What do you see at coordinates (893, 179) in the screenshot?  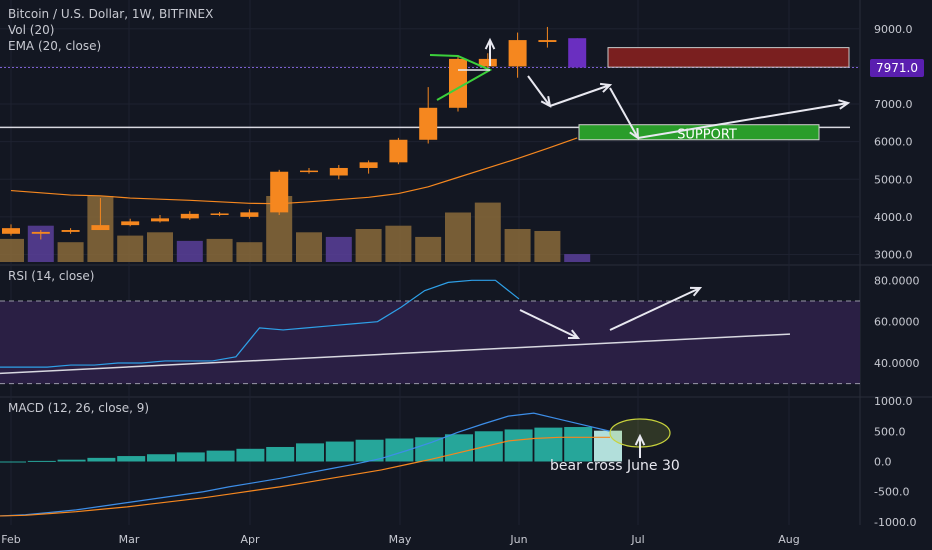 I see `price-tick-label: 5000.0` at bounding box center [893, 179].